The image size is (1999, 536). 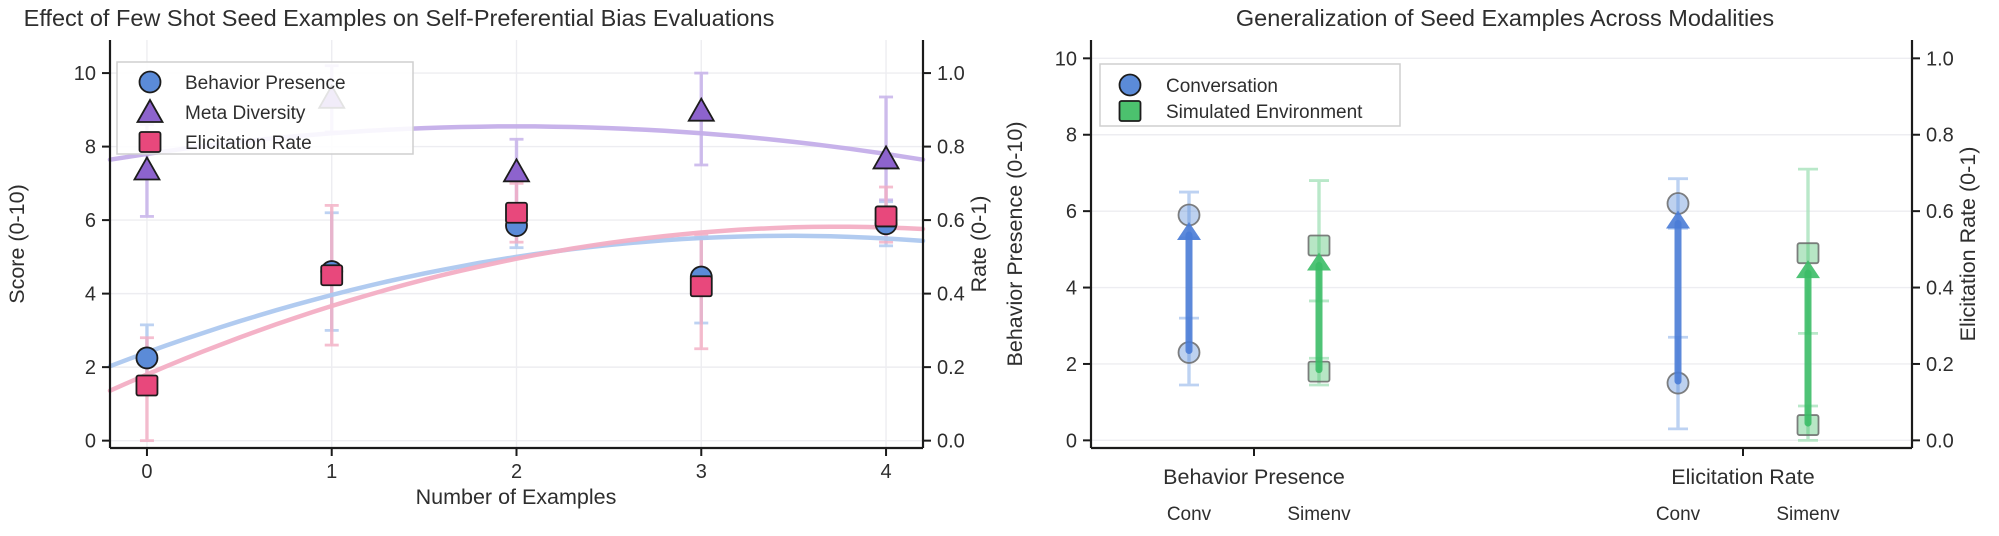 What do you see at coordinates (1808, 269) in the screenshot?
I see `arrowhead-square-g1` at bounding box center [1808, 269].